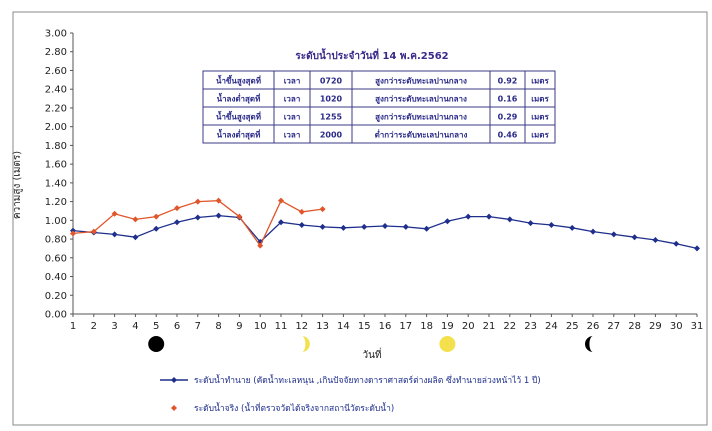  What do you see at coordinates (530, 326) in the screenshot?
I see `x-tick-label: 23` at bounding box center [530, 326].